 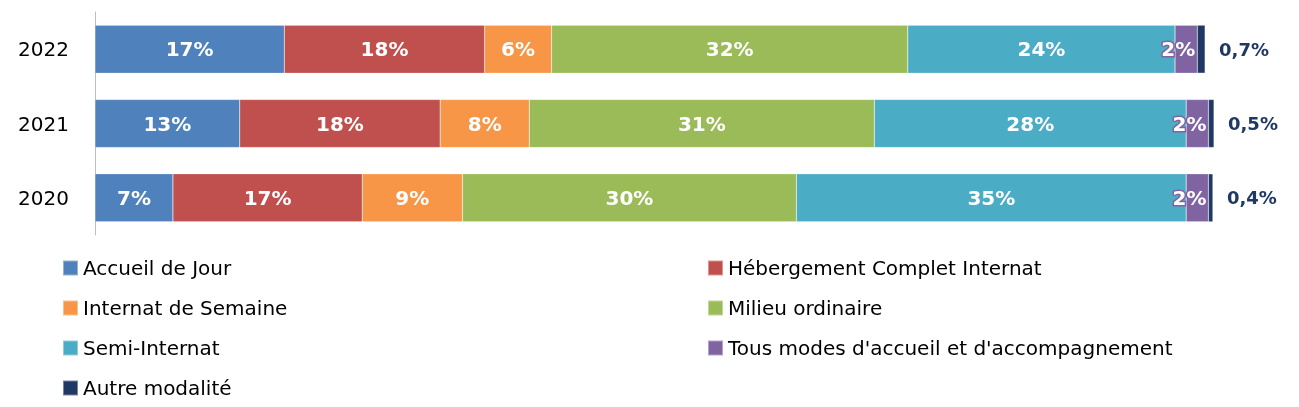 I want to click on y-tick-label: 2020, so click(x=43, y=197).